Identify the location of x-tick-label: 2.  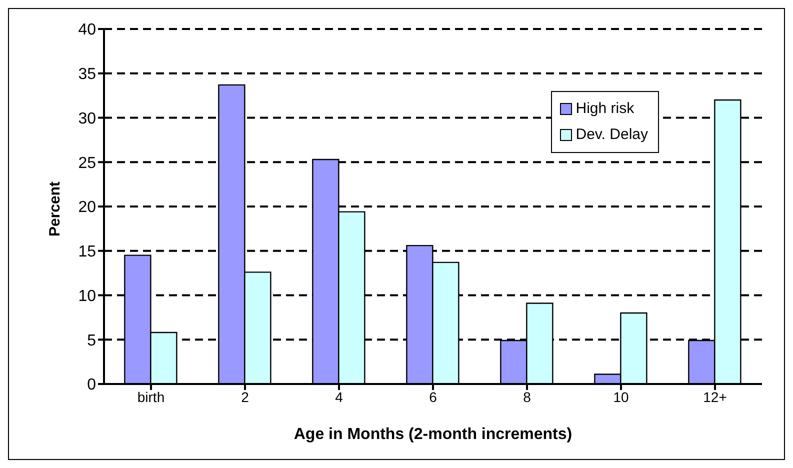
(245, 396).